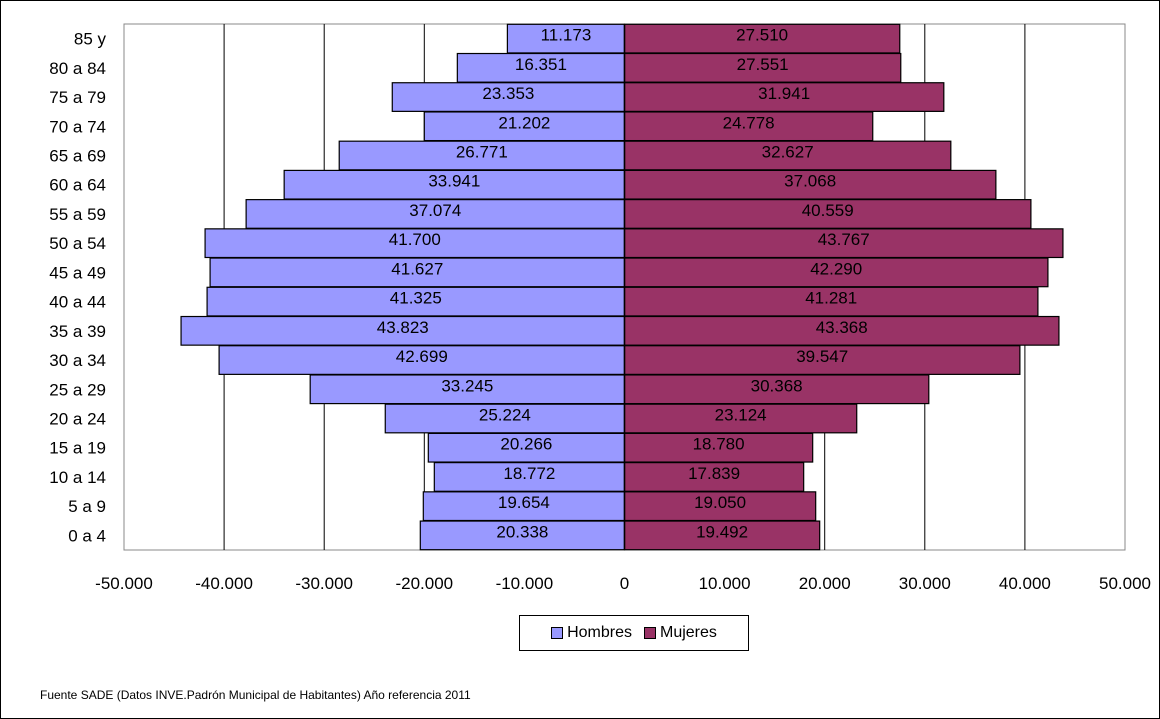 The image size is (1160, 719). Describe the element at coordinates (77, 302) in the screenshot. I see `category-label: 40 a 44` at that location.